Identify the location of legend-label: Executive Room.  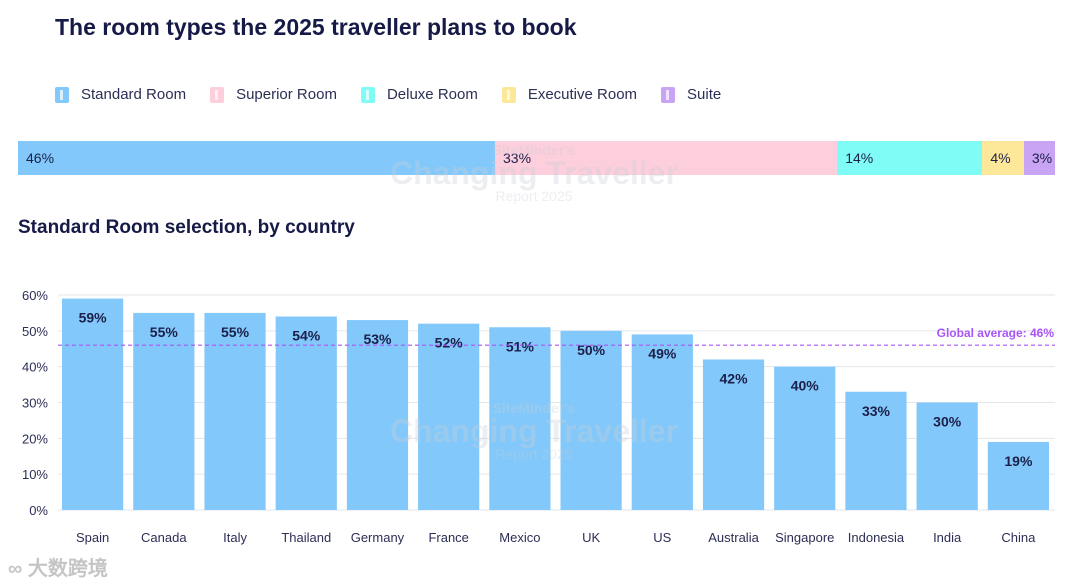
(582, 94).